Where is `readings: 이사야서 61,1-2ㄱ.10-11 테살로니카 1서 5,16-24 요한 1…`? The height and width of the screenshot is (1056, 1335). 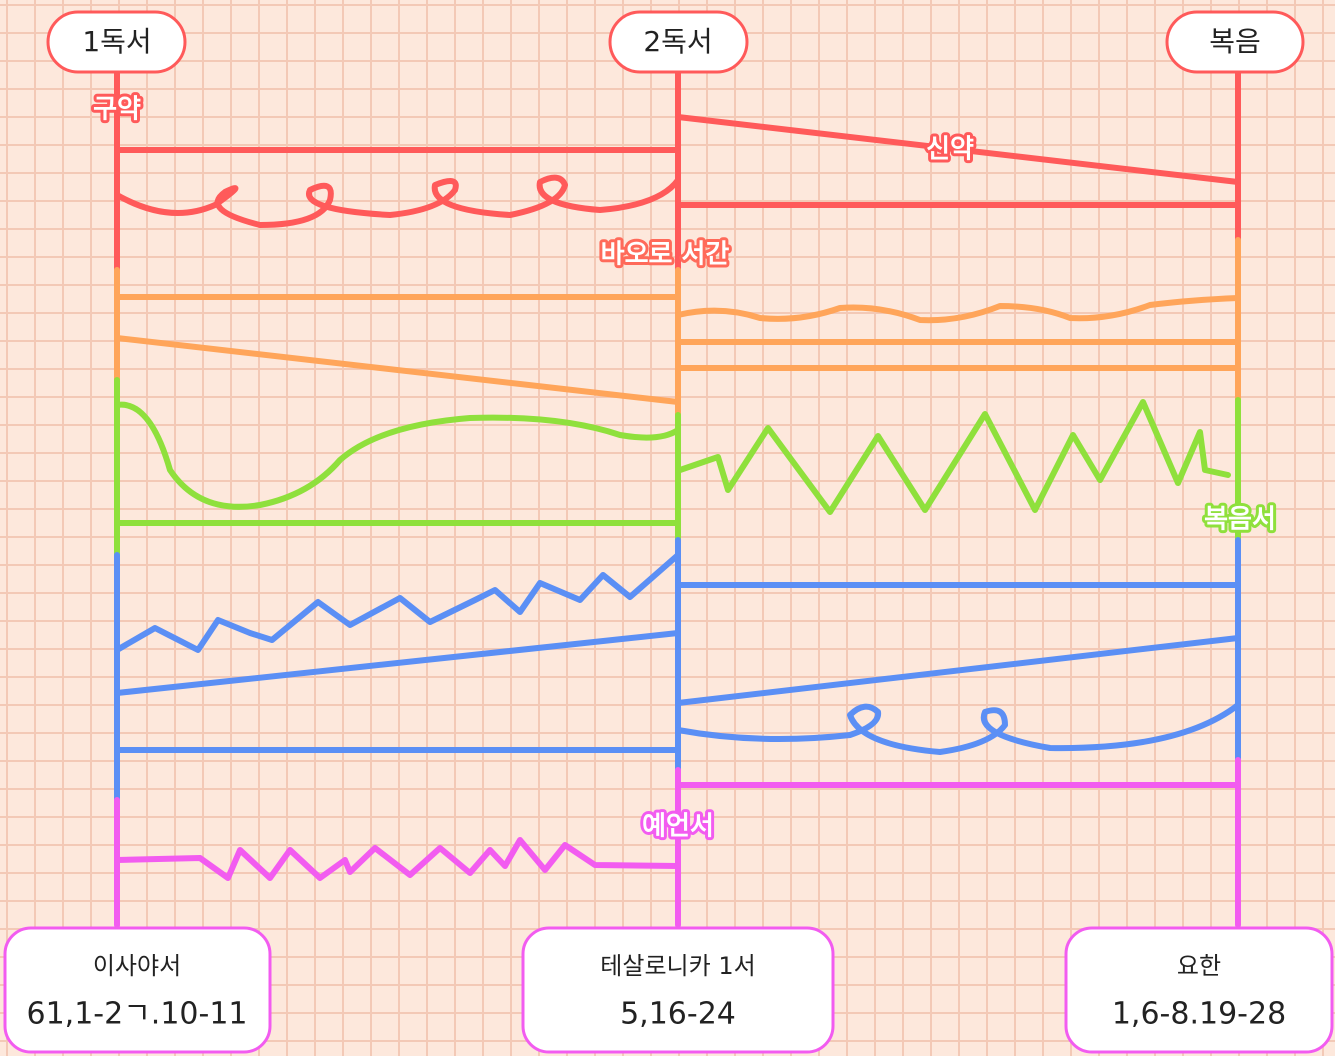 readings: 이사야서 61,1-2ㄱ.10-11 테살로니카 1서 5,16-24 요한 1… is located at coordinates (668, 990).